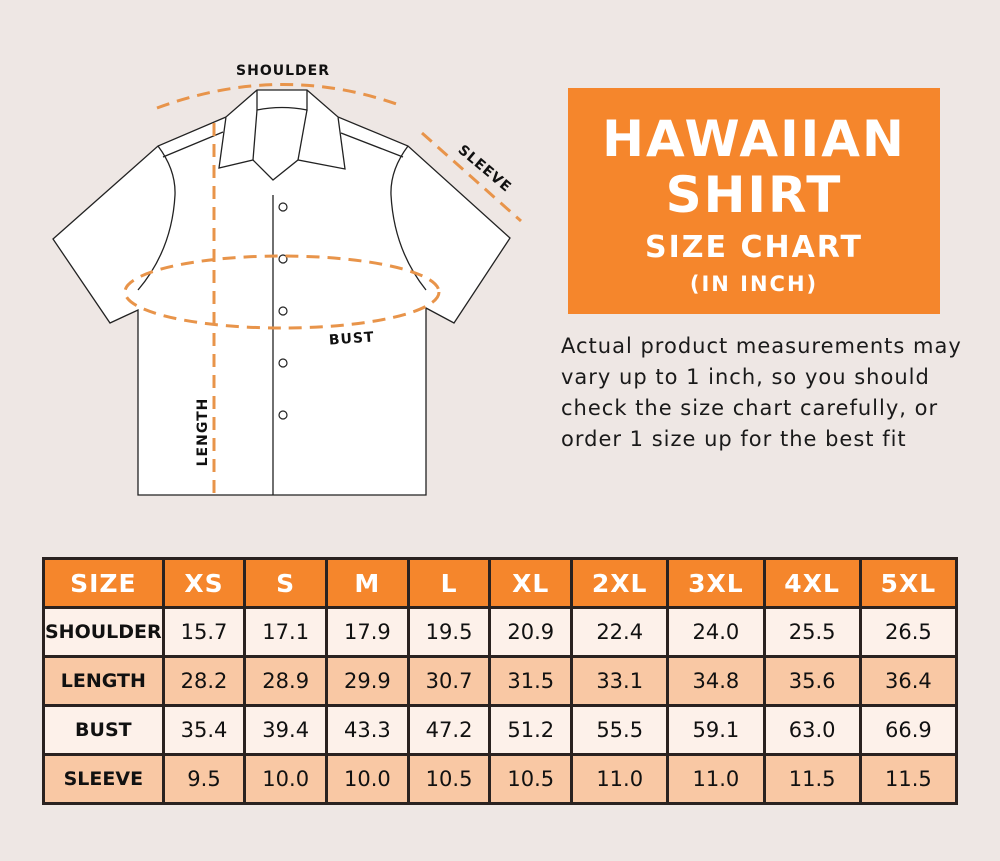 The width and height of the screenshot is (1000, 861). Describe the element at coordinates (204, 632) in the screenshot. I see `table-cell: 15.7` at that location.